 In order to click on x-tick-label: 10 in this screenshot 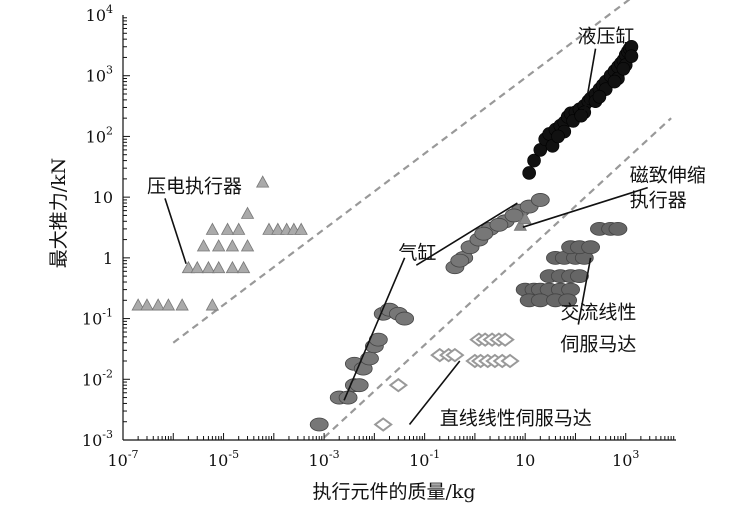, I will do `click(525, 460)`.